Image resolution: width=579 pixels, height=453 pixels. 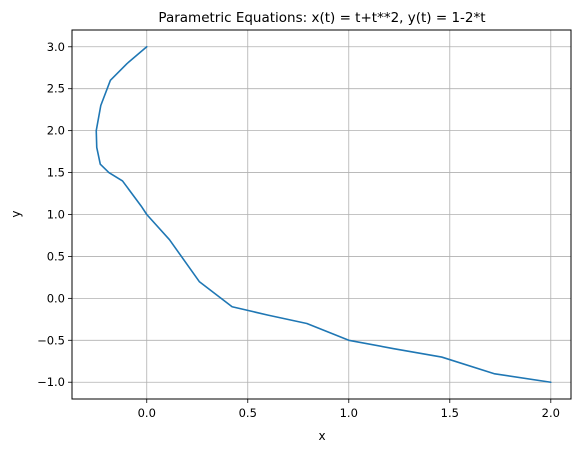 I want to click on y-axis-label: y, so click(x=16, y=213).